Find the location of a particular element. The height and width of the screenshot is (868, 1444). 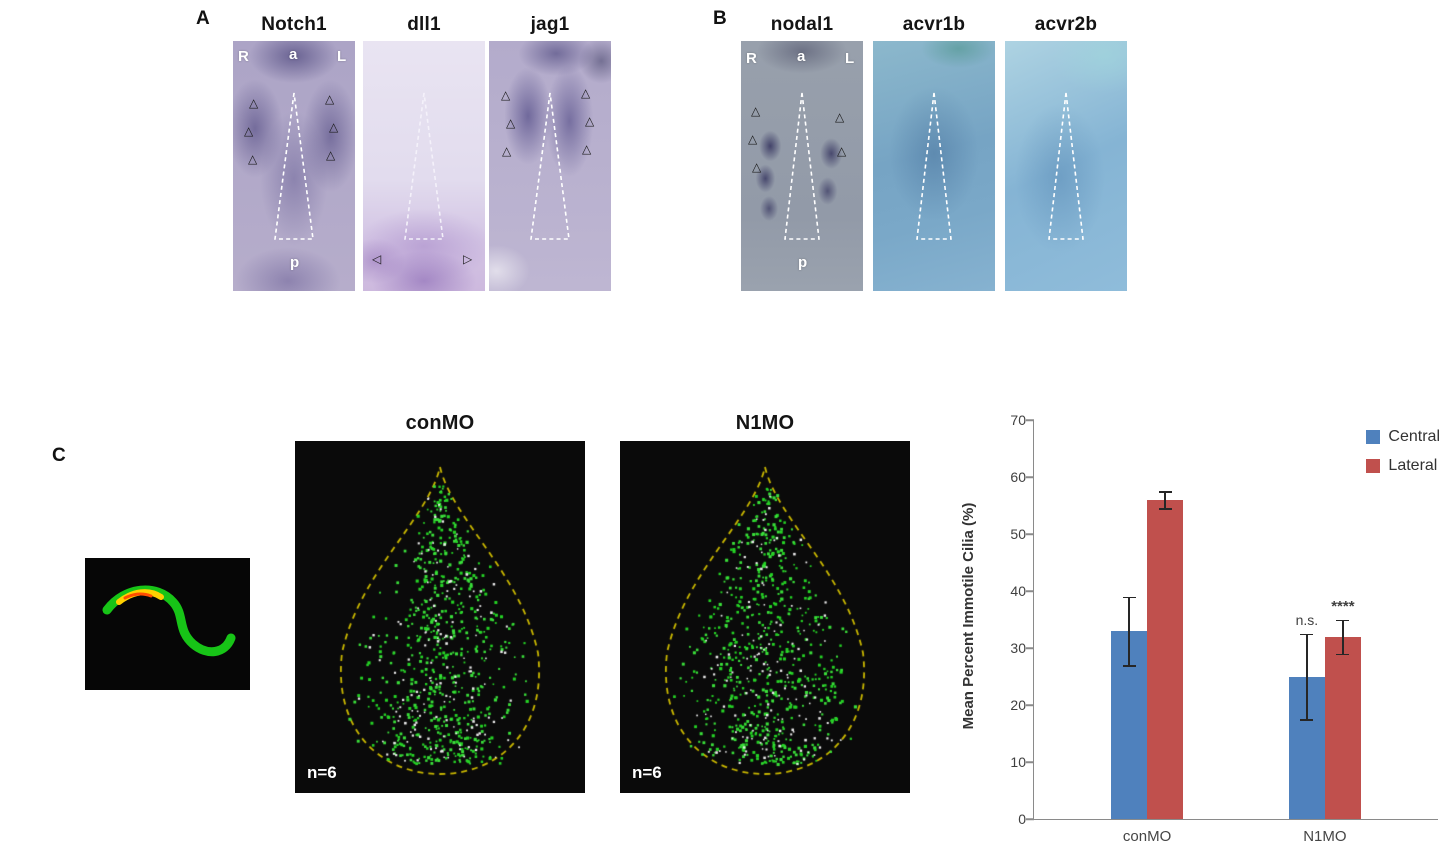

legend-label: Lateral is located at coordinates (1413, 465).